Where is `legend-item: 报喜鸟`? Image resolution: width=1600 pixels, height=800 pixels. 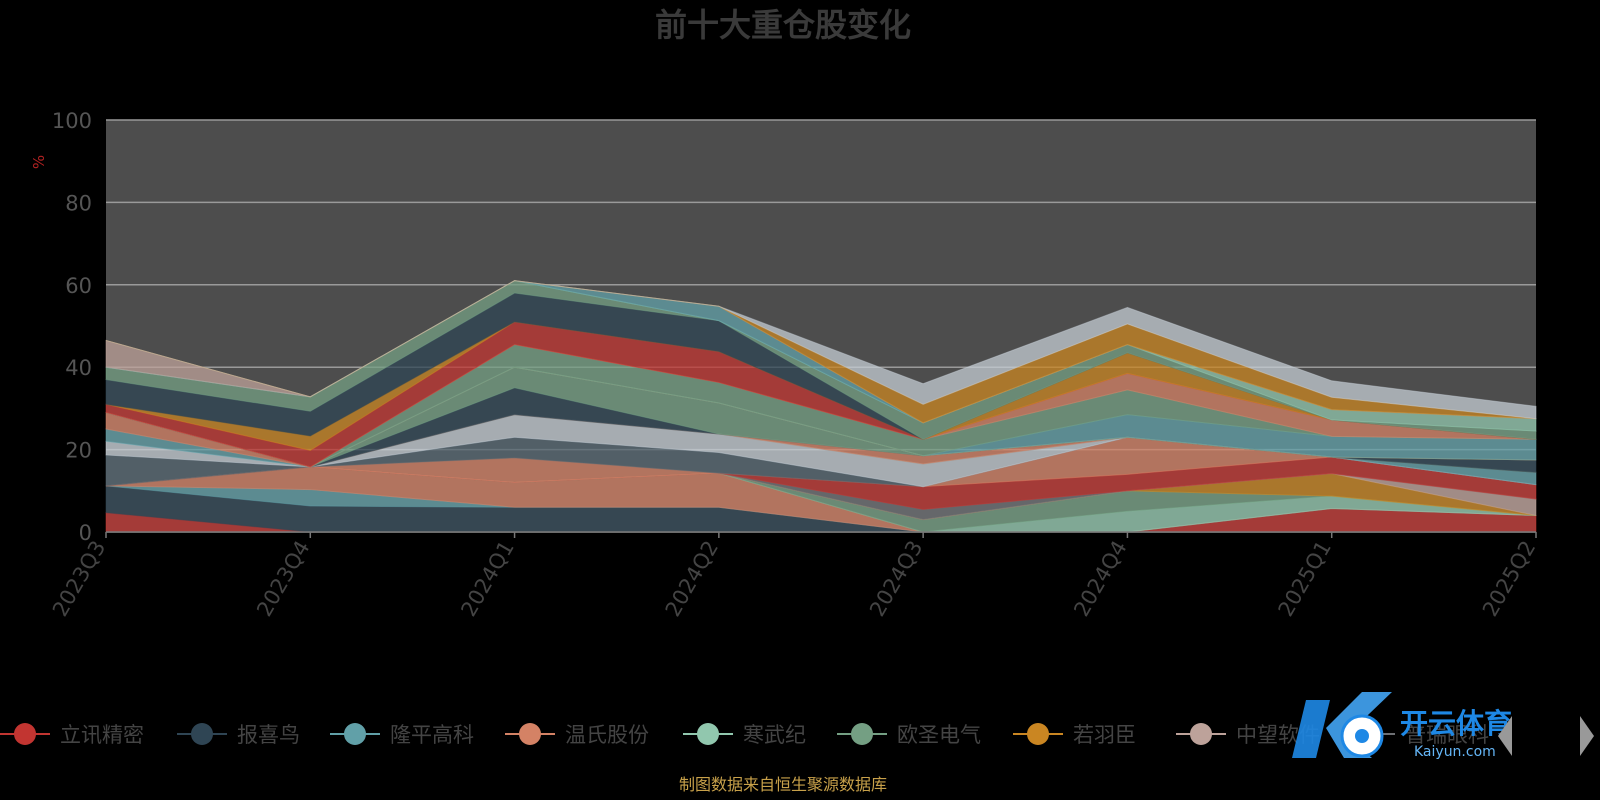 legend-item: 报喜鸟 is located at coordinates (238, 735).